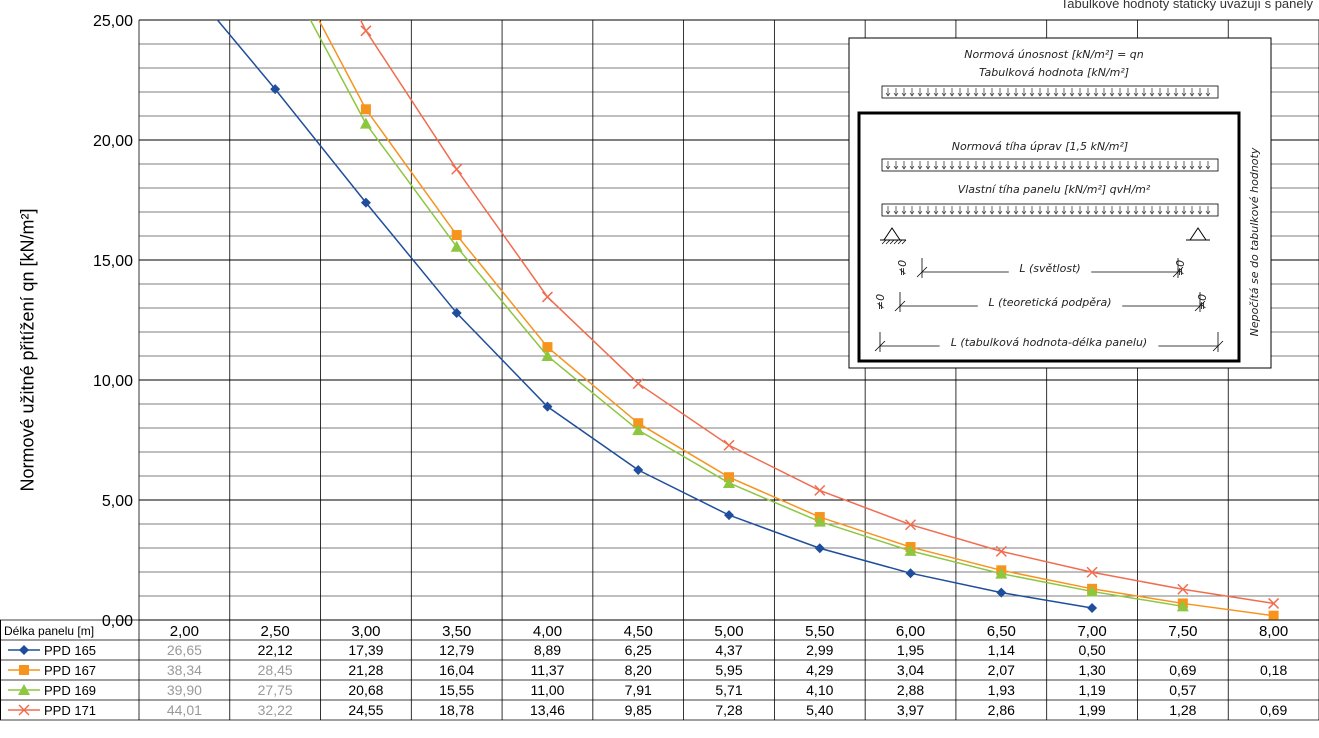 The height and width of the screenshot is (738, 1319). I want to click on data-label: 3,97, so click(910, 710).